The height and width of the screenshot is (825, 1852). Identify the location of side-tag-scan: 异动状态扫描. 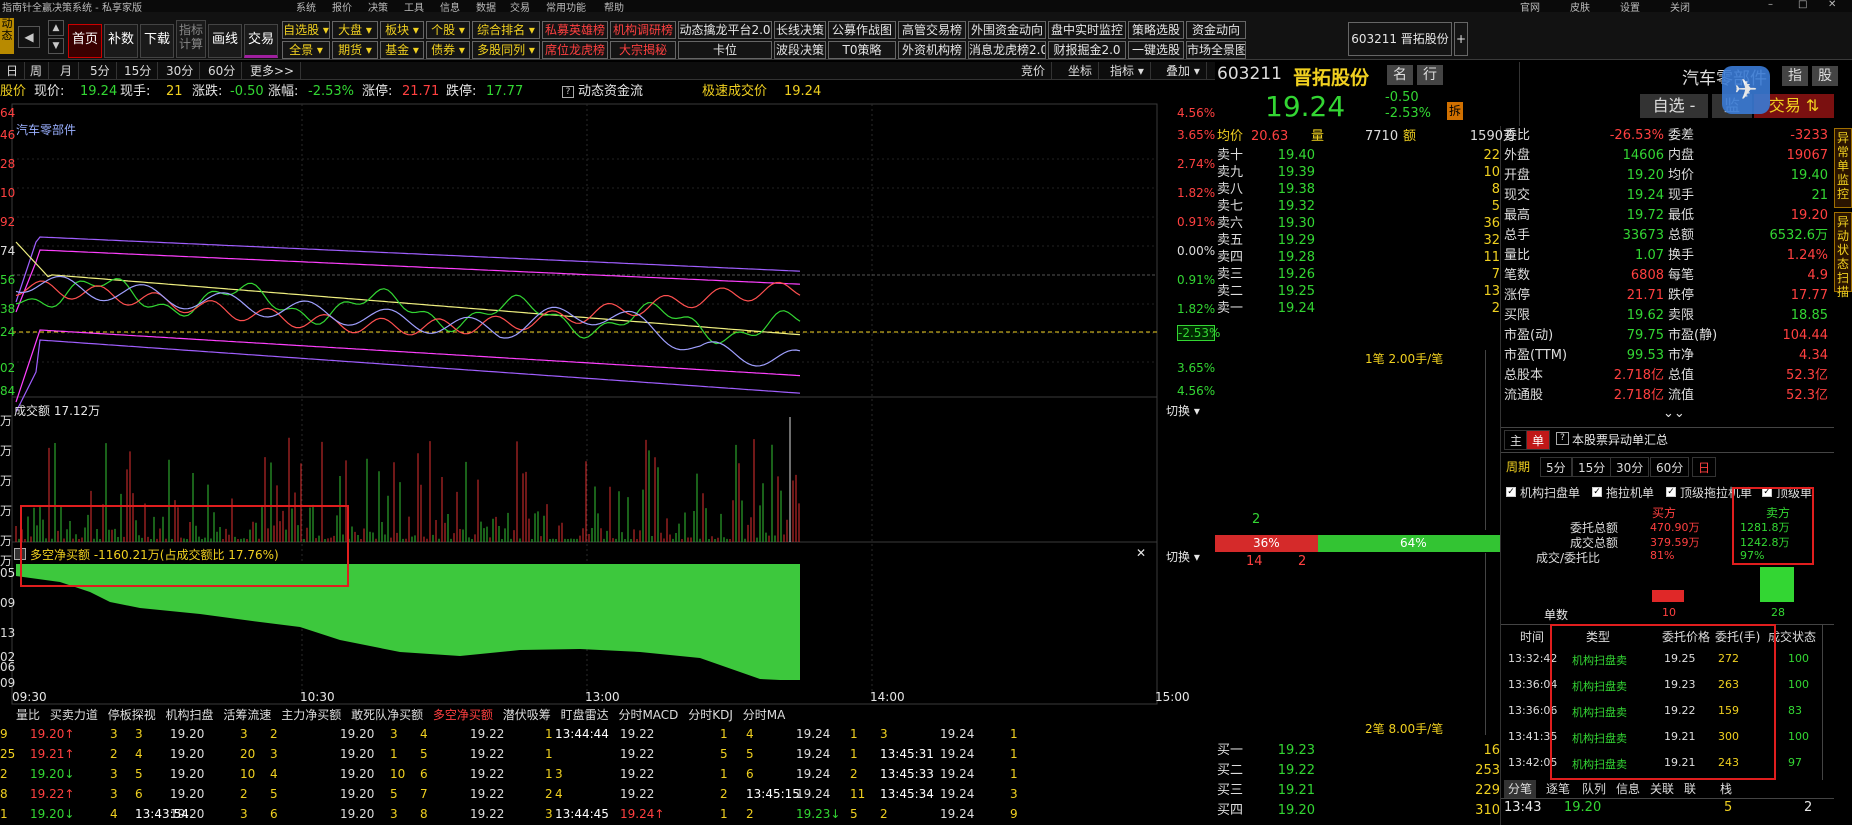
(1843, 255).